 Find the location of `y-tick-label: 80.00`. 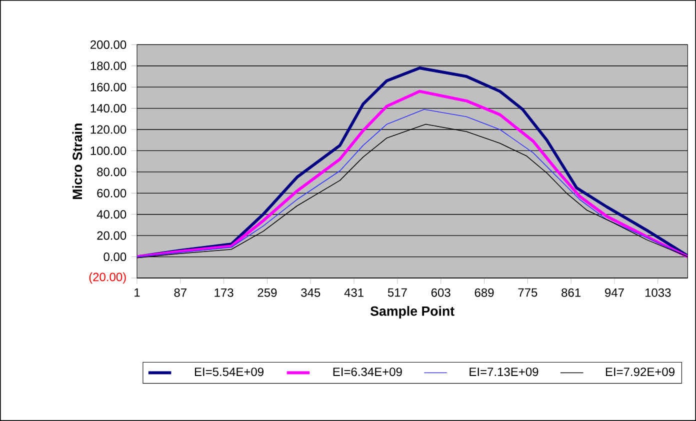

y-tick-label: 80.00 is located at coordinates (111, 172).